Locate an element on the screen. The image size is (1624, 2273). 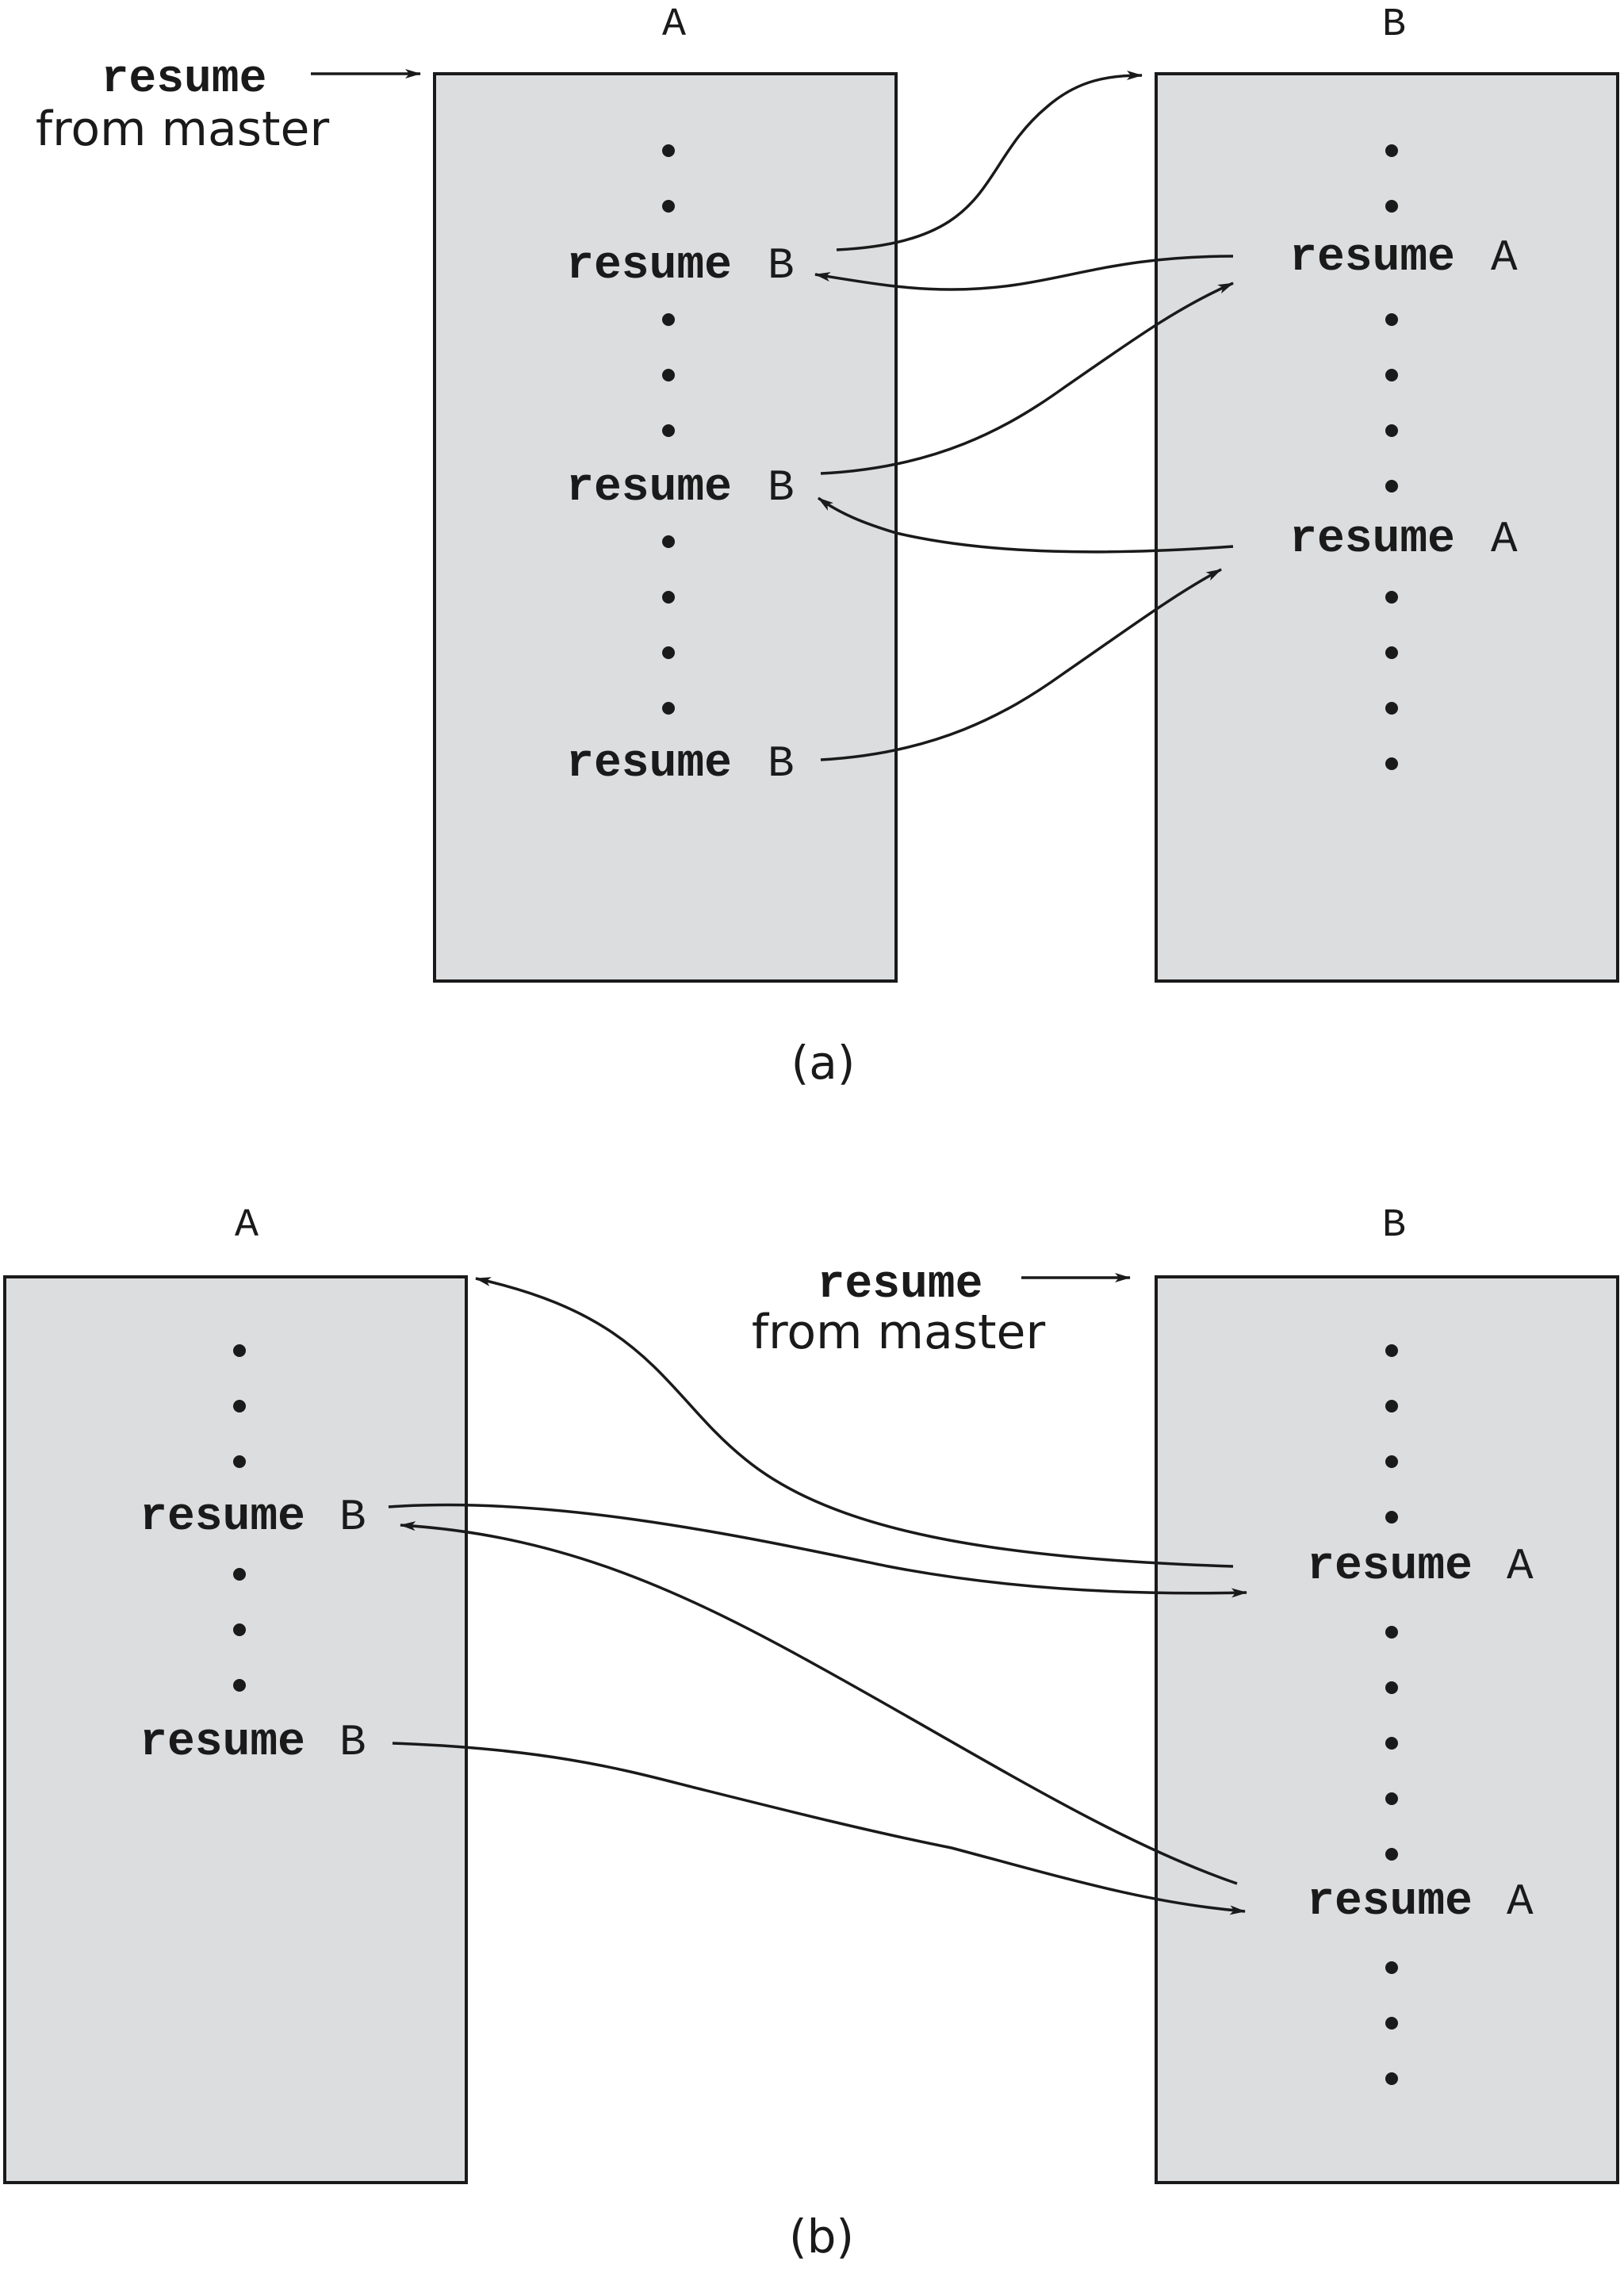
panel-a-arrow-b1-to-a1 is located at coordinates (1024, 273).